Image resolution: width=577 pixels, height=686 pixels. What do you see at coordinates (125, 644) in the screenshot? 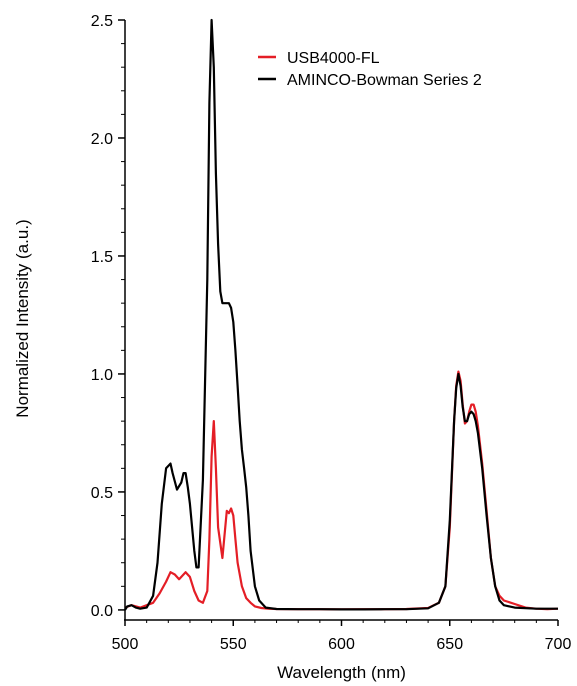
I see `x-tick-label: 500` at bounding box center [125, 644].